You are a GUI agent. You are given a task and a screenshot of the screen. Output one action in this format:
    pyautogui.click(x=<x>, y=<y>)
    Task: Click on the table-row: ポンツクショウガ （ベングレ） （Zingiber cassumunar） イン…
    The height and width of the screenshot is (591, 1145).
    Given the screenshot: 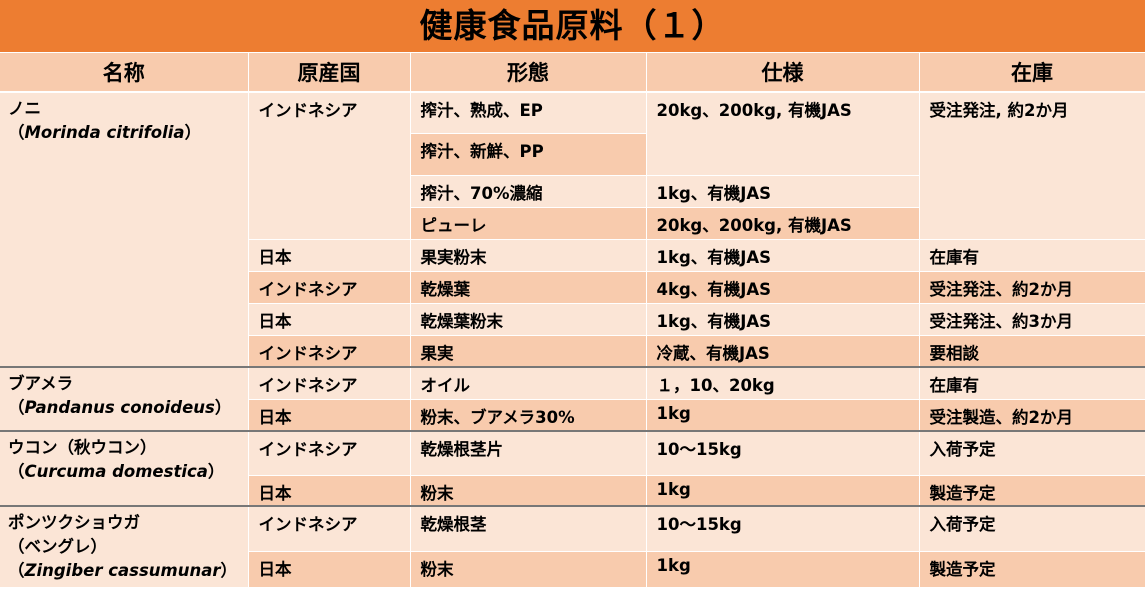 What is the action you would take?
    pyautogui.click(x=572, y=546)
    